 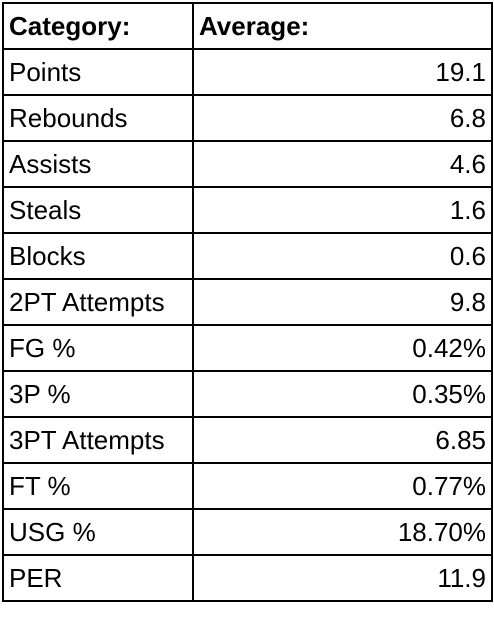 What do you see at coordinates (98, 532) in the screenshot?
I see `category-cell: USG %` at bounding box center [98, 532].